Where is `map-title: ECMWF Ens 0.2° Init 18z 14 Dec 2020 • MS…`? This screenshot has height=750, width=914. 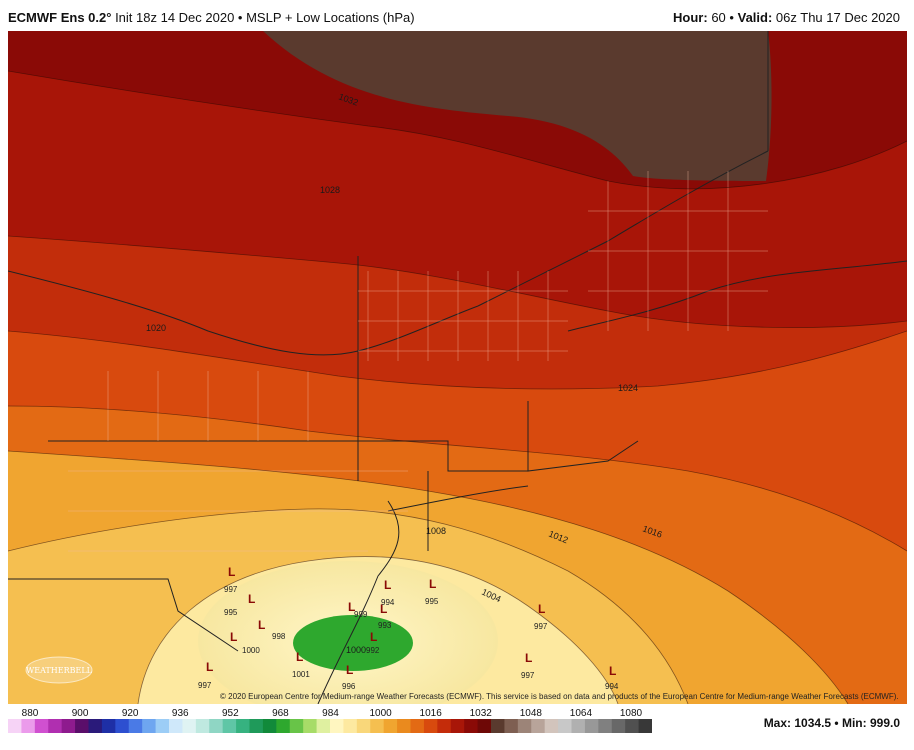 map-title: ECMWF Ens 0.2° Init 18z 14 Dec 2020 • MS… is located at coordinates (211, 17).